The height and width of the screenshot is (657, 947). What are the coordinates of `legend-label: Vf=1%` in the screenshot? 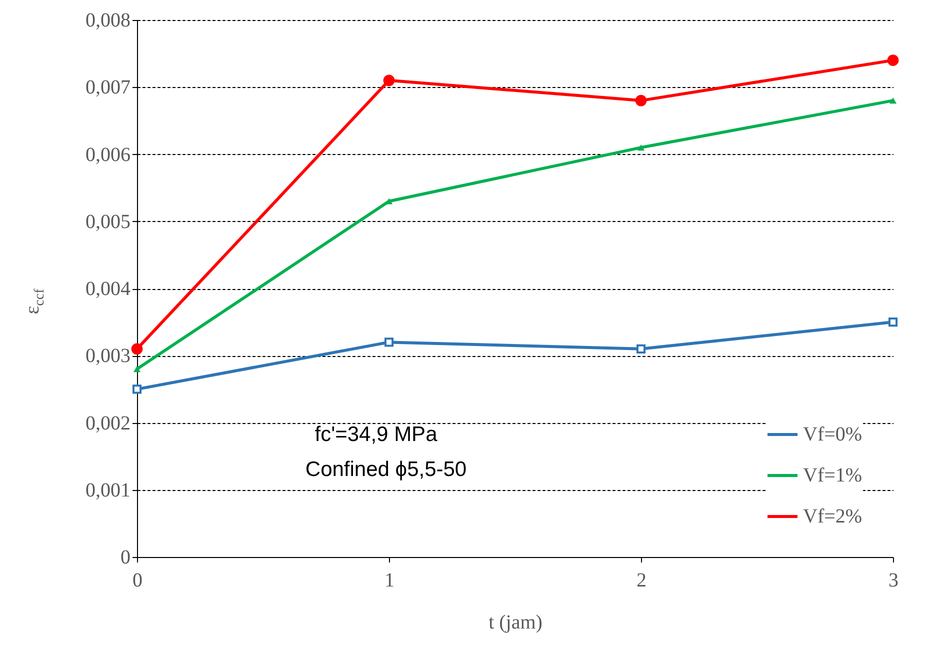 It's located at (832, 475).